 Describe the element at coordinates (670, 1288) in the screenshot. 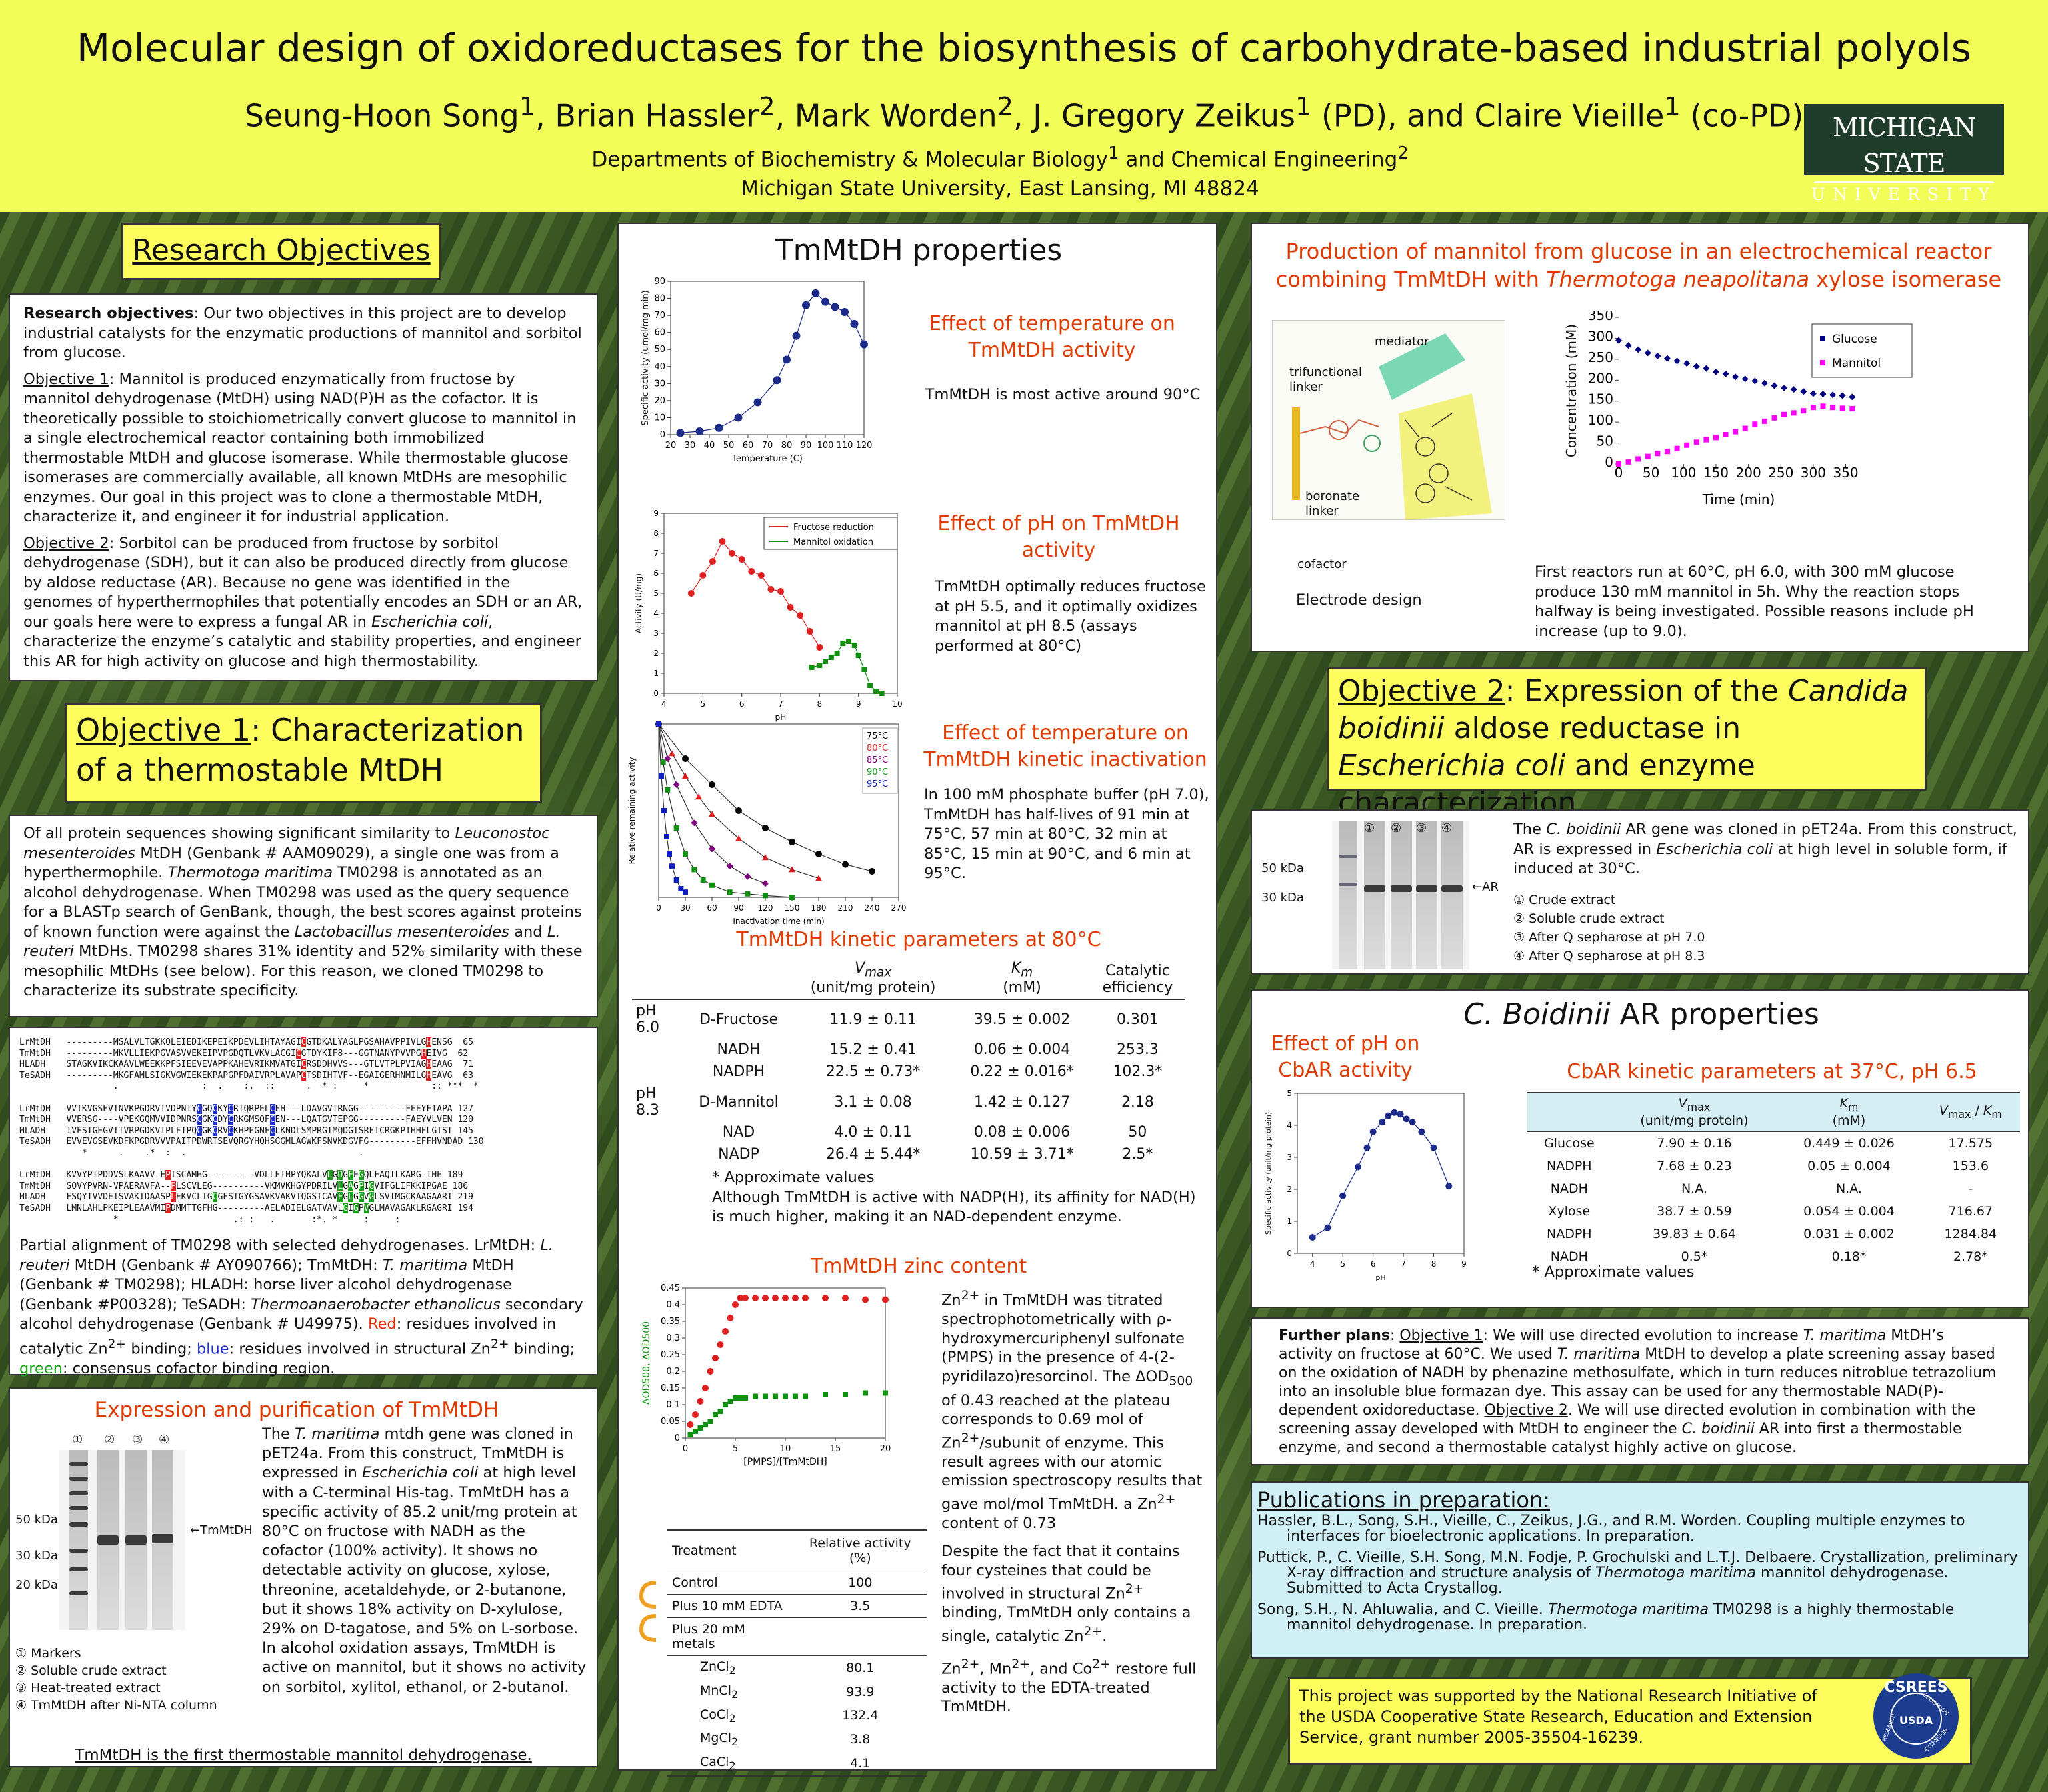

I see `y-tick-label: 0.45` at that location.